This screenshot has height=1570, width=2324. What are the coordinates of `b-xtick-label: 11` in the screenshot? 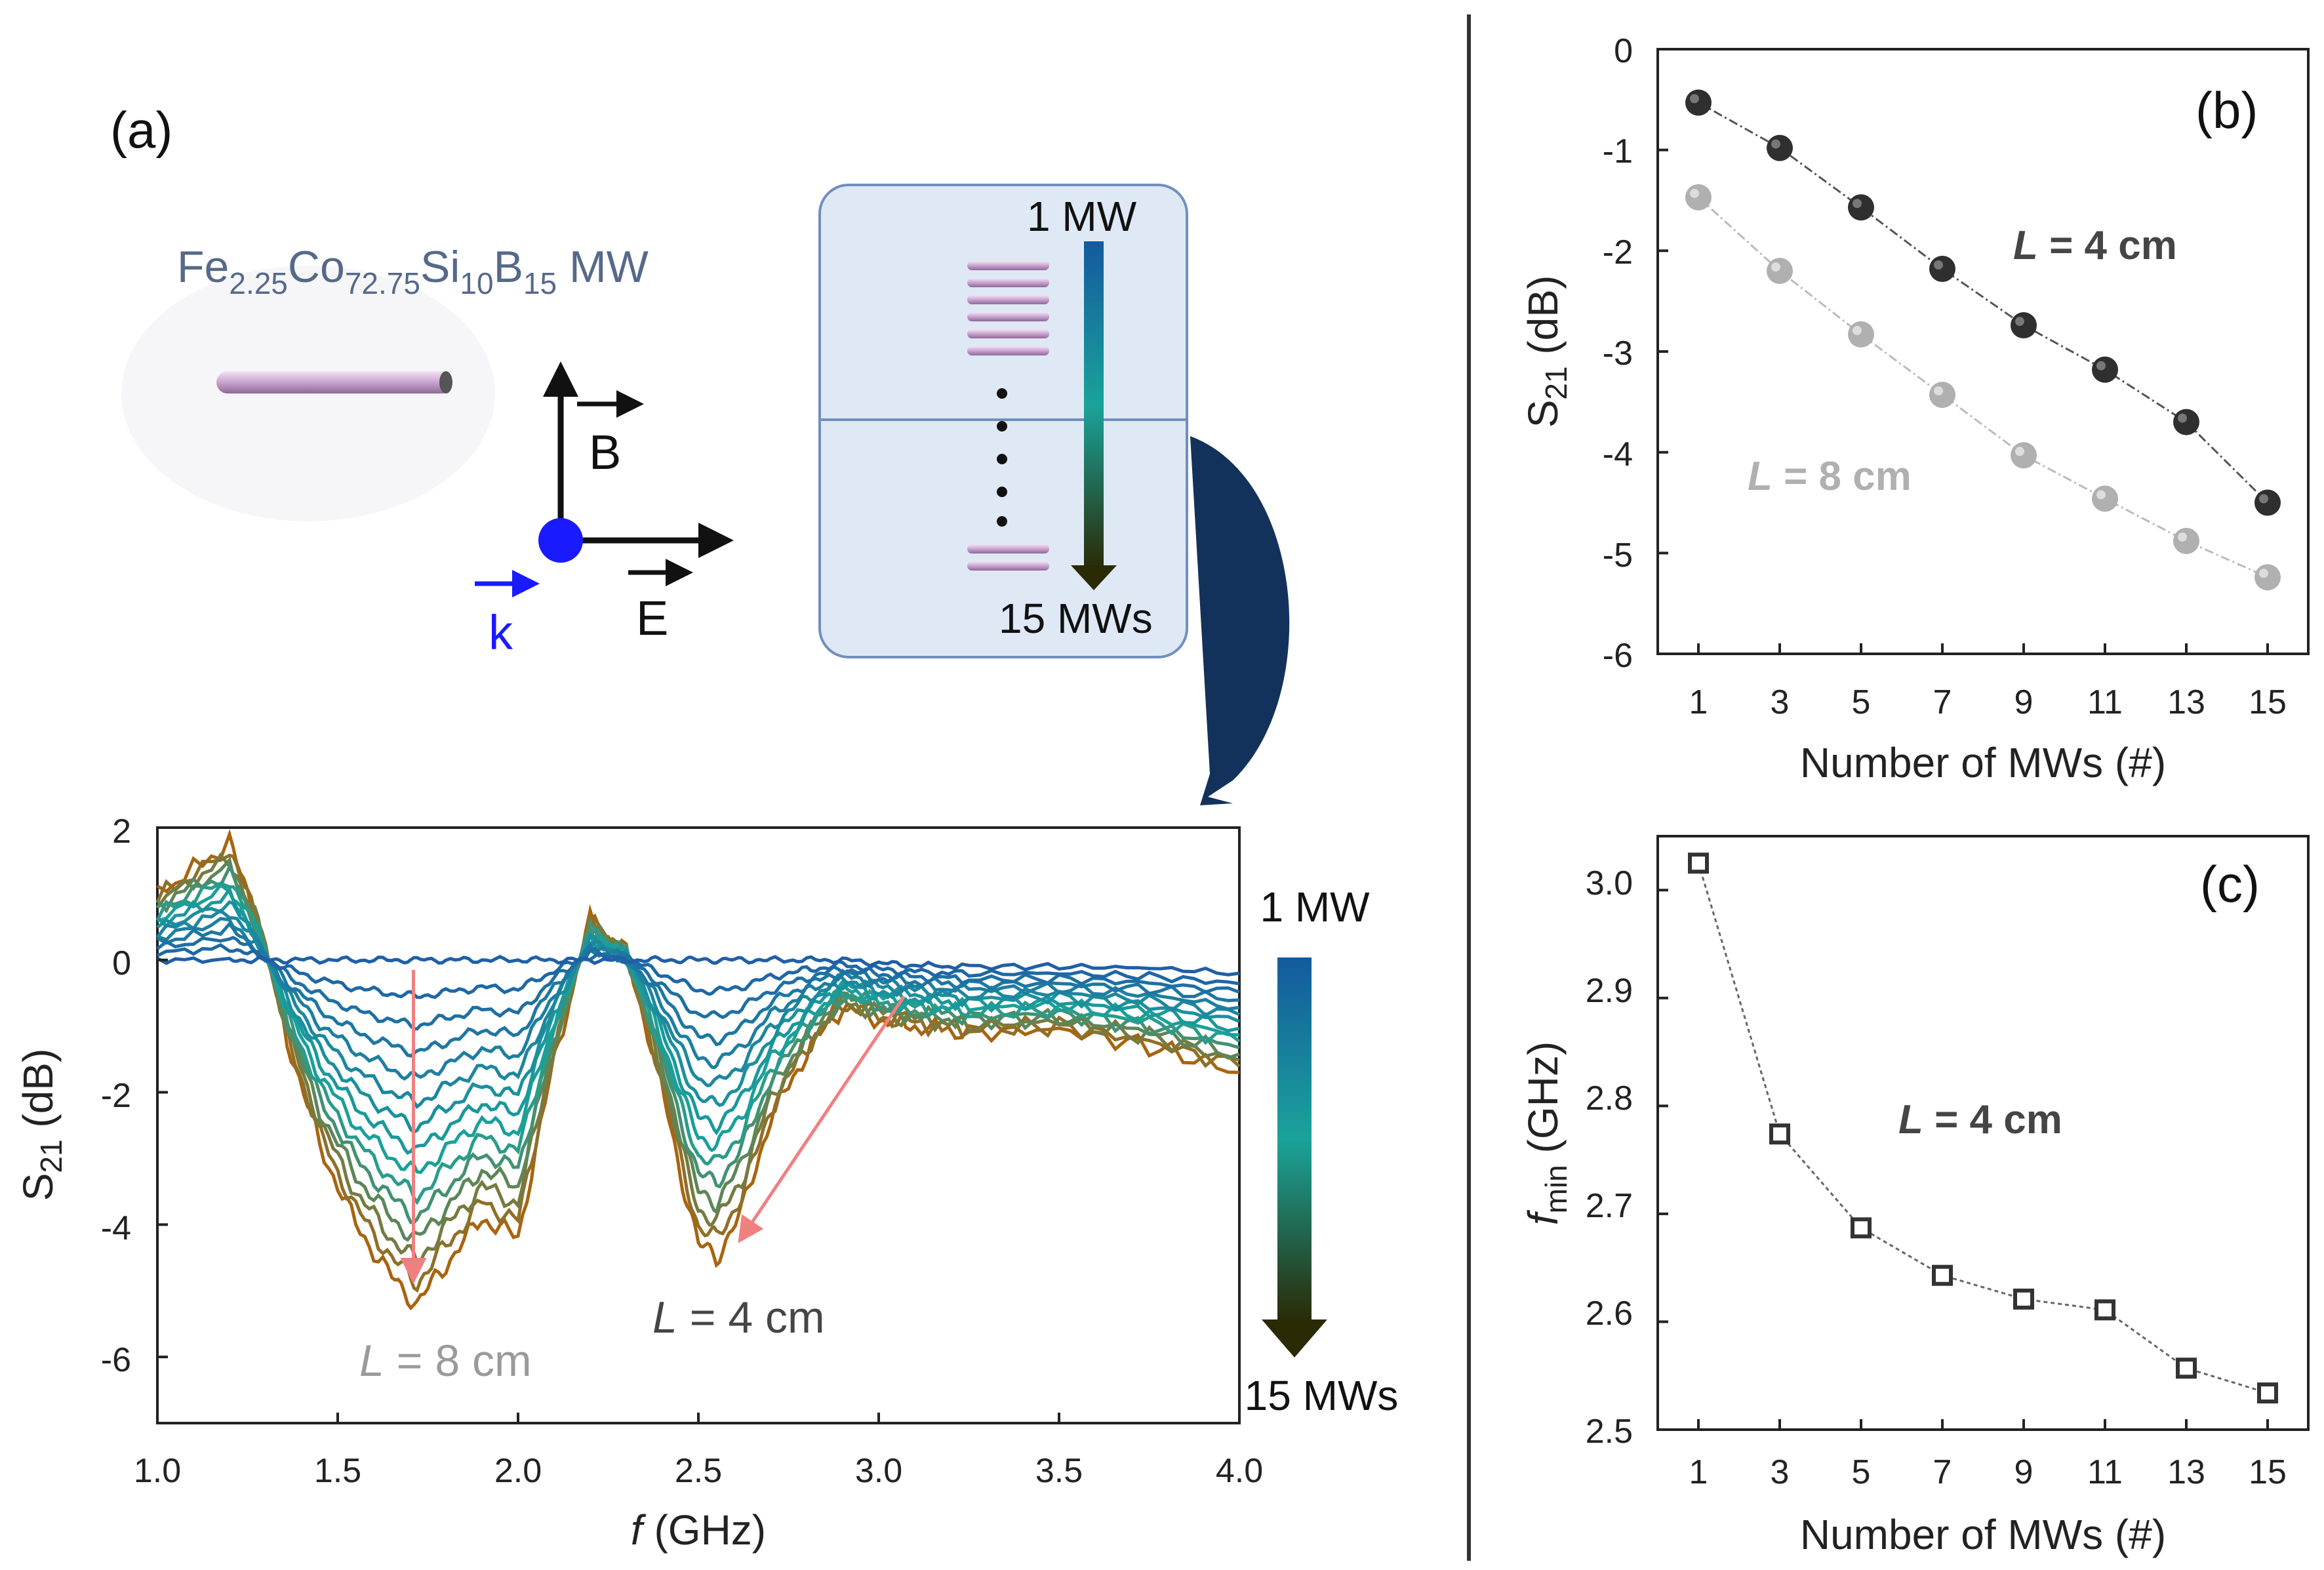 It's located at (2105, 702).